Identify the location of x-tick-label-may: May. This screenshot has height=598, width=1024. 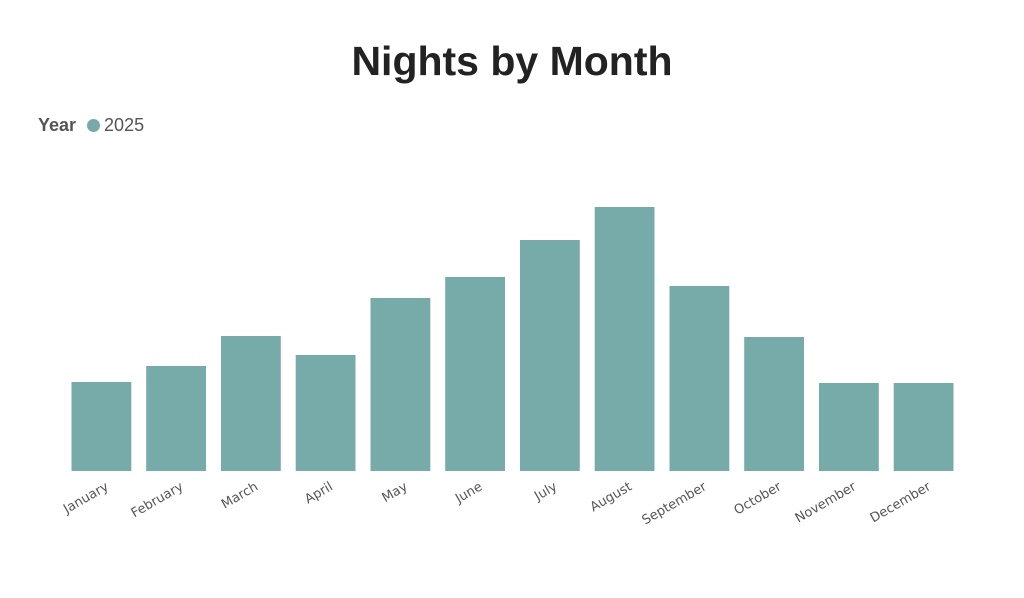
(395, 492).